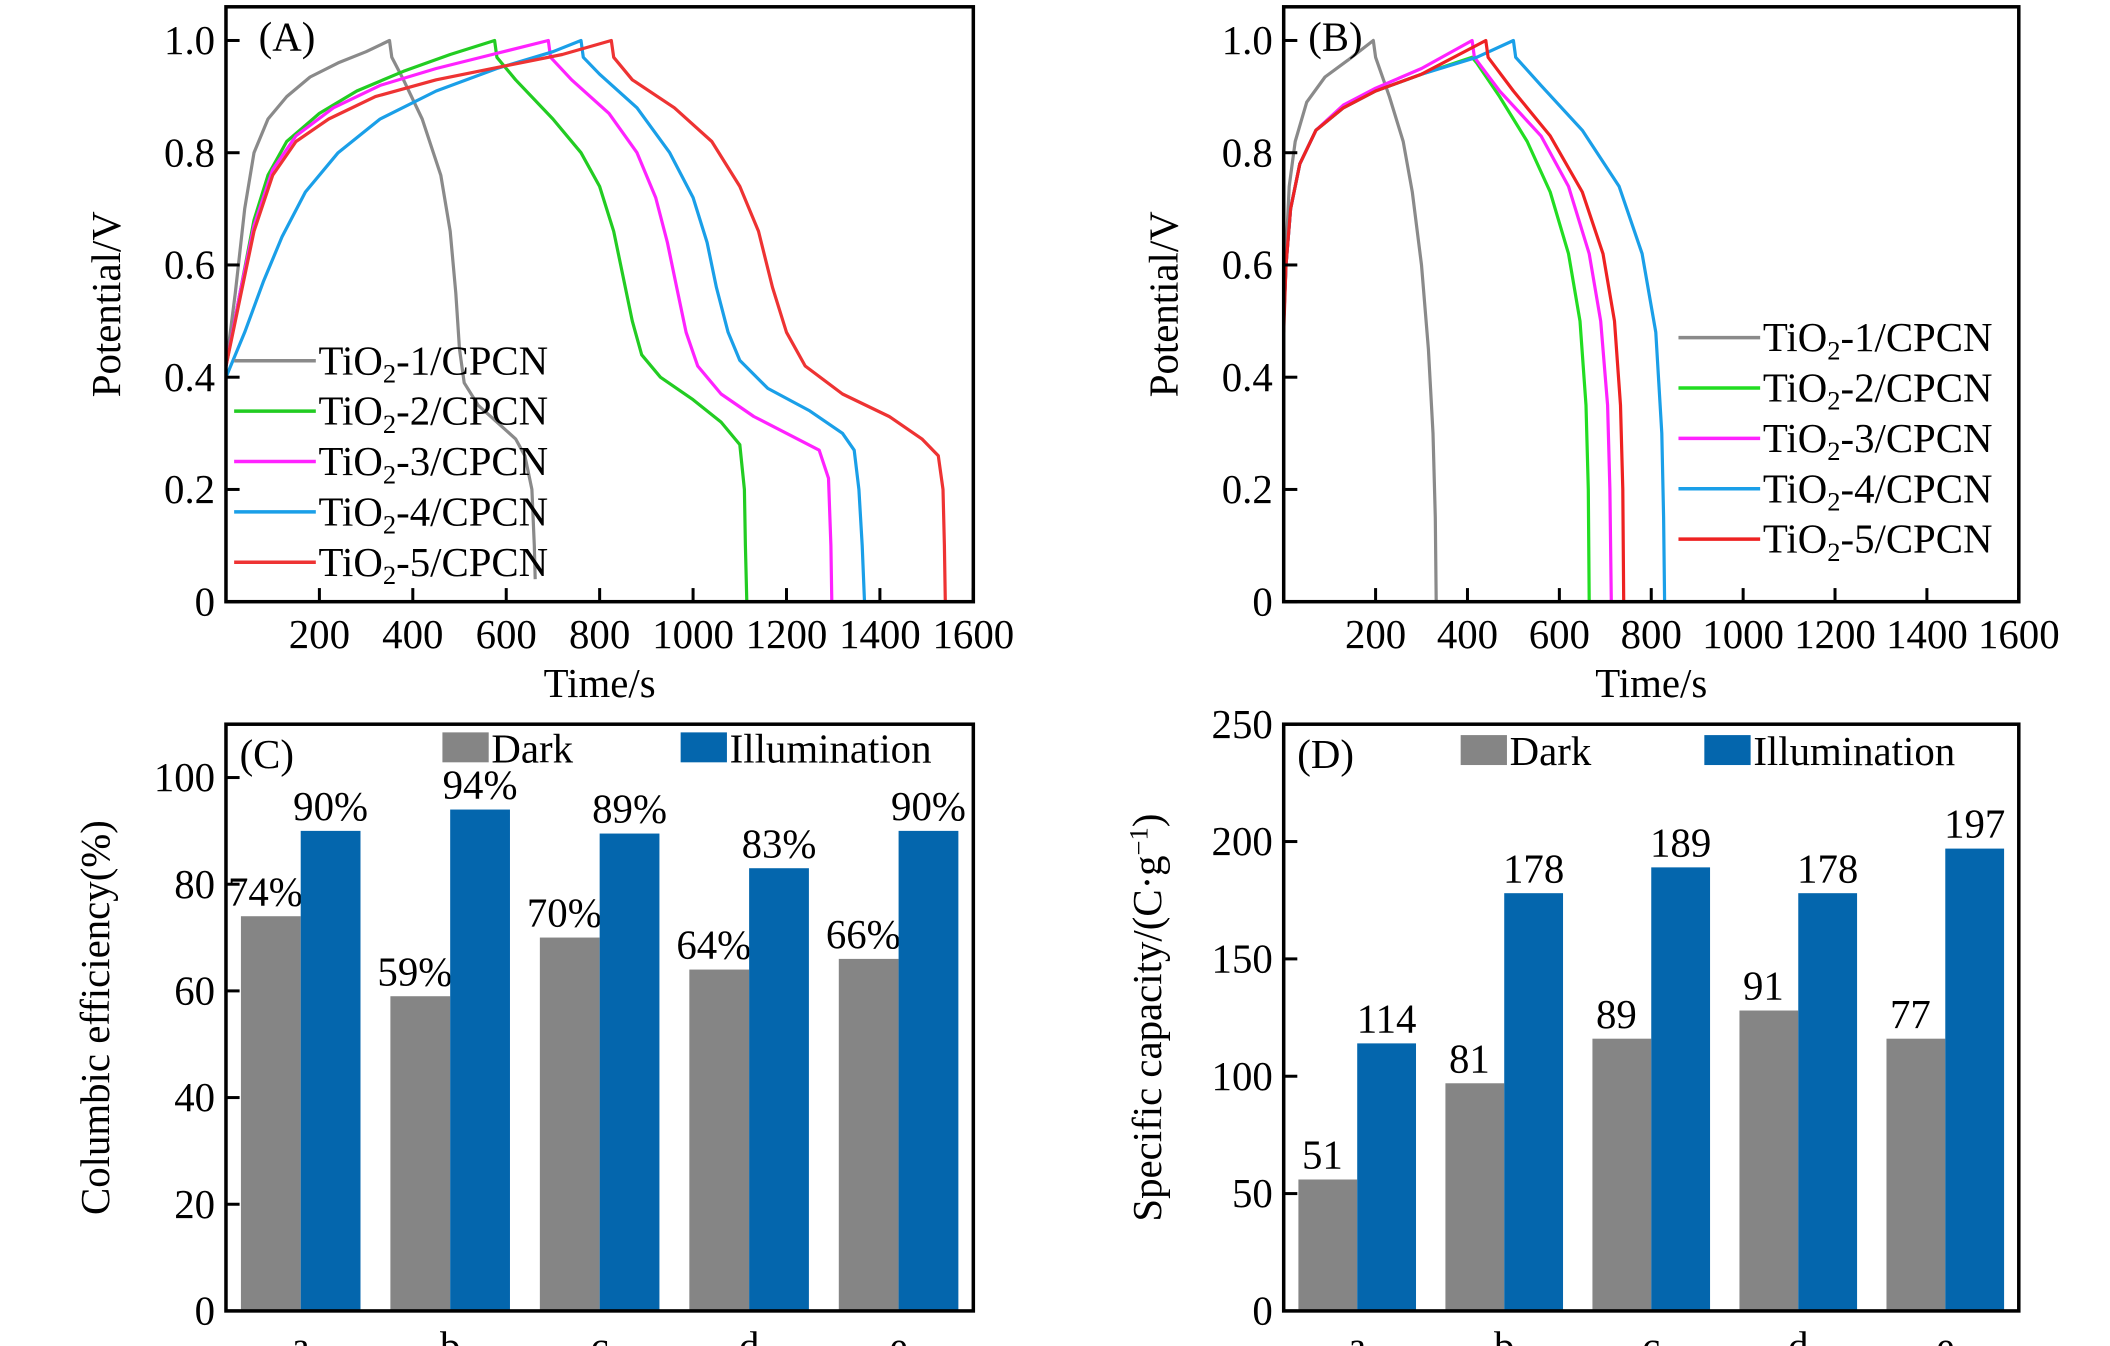  What do you see at coordinates (1616, 1014) in the screenshot?
I see `bar-data-label: 89` at bounding box center [1616, 1014].